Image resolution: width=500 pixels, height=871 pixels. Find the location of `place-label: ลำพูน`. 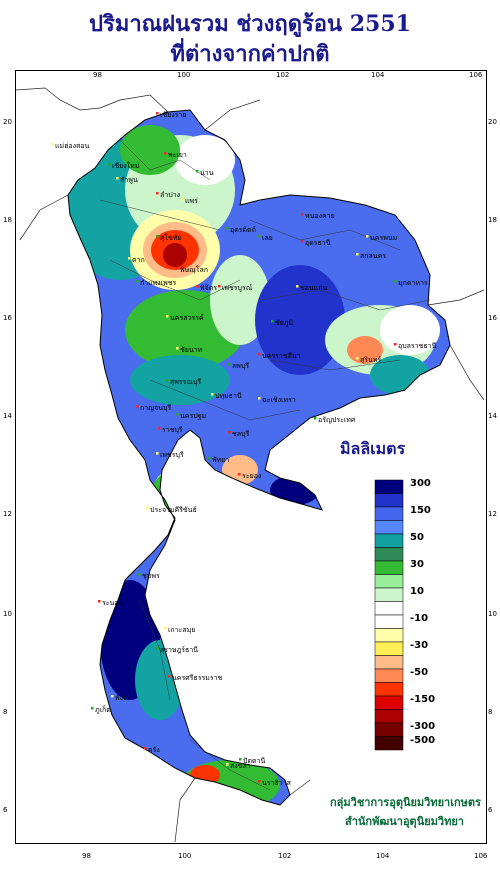

place-label: ลำพูน is located at coordinates (129, 180).